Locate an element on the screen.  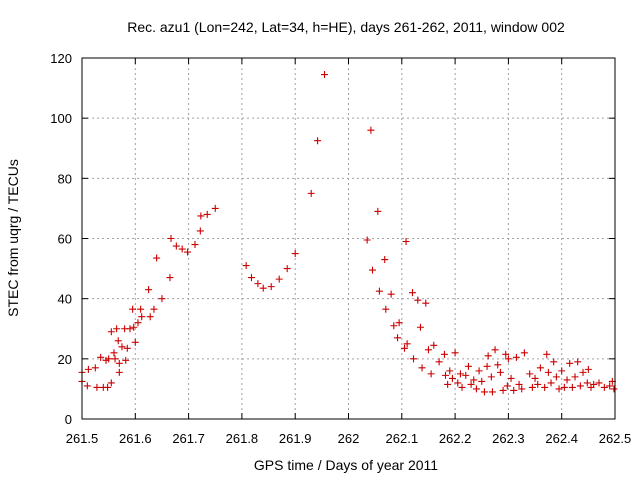
x-tick-label: 261.9 is located at coordinates (295, 438).